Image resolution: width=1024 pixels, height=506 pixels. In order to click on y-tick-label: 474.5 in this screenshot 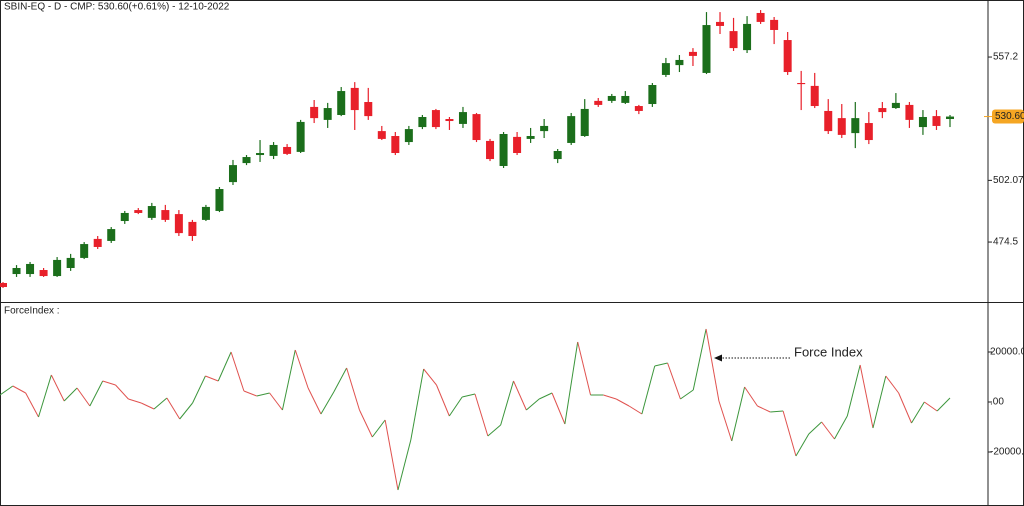, I will do `click(1005, 242)`.